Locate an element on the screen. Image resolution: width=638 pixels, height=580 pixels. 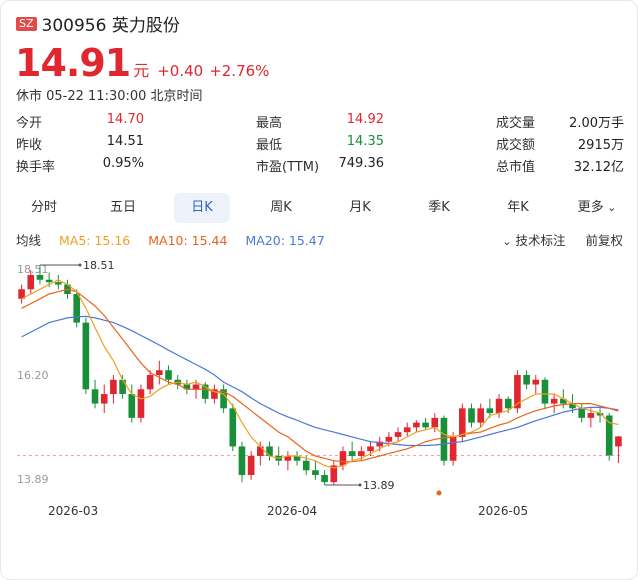
price-change-pct: +2.76% is located at coordinates (239, 71).